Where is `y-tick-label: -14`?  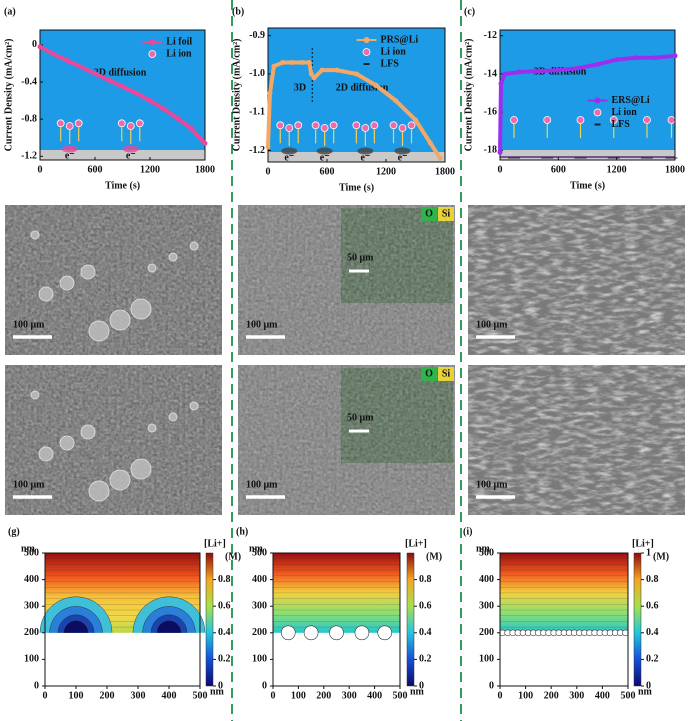 y-tick-label: -14 is located at coordinates (490, 73).